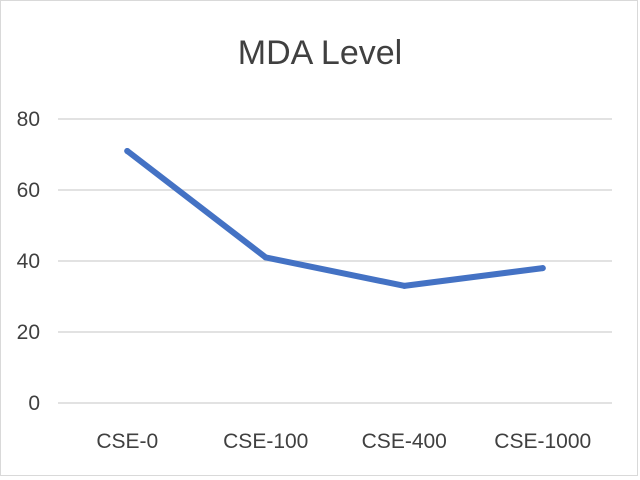 The height and width of the screenshot is (480, 640). What do you see at coordinates (127, 441) in the screenshot?
I see `x-tick-label: CSE-0` at bounding box center [127, 441].